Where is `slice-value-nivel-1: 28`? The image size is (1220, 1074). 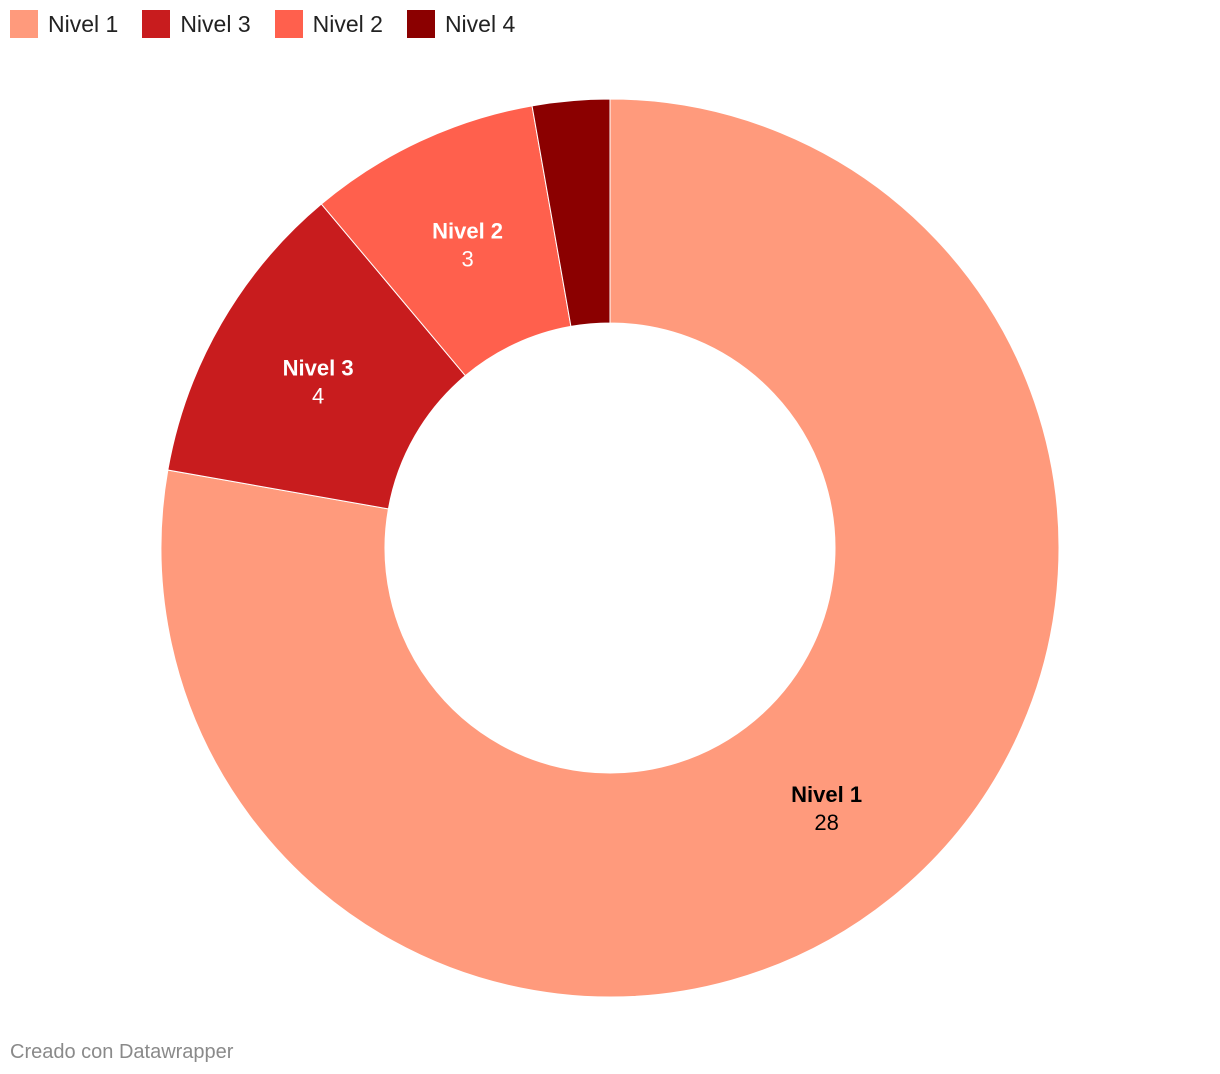 slice-value-nivel-1: 28 is located at coordinates (826, 822).